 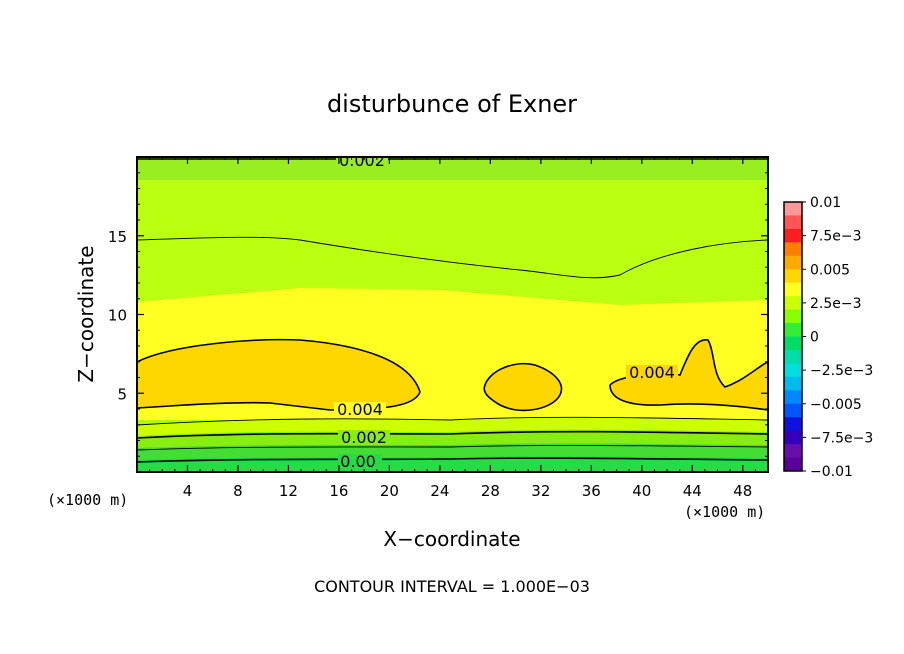 What do you see at coordinates (591, 491) in the screenshot?
I see `x-tick-label: 36` at bounding box center [591, 491].